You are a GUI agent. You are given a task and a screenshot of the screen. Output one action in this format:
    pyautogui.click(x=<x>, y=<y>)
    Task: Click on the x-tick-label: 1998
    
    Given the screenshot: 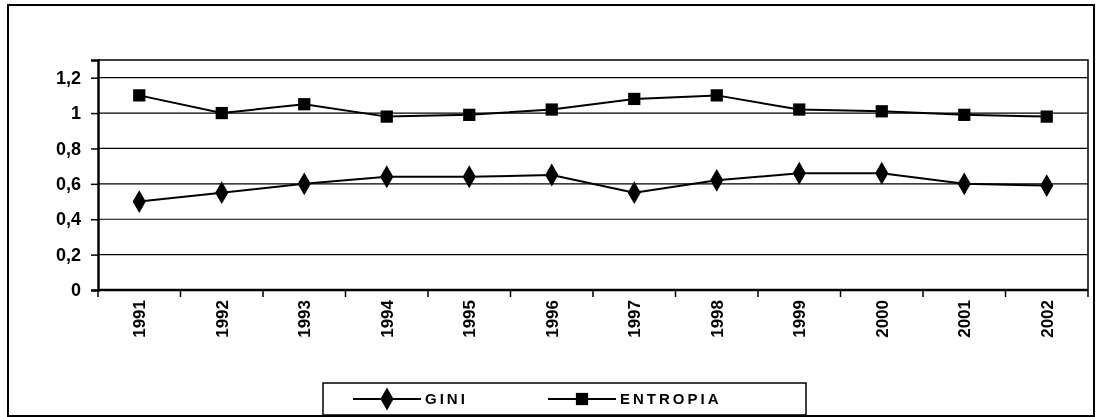 What is the action you would take?
    pyautogui.click(x=717, y=319)
    